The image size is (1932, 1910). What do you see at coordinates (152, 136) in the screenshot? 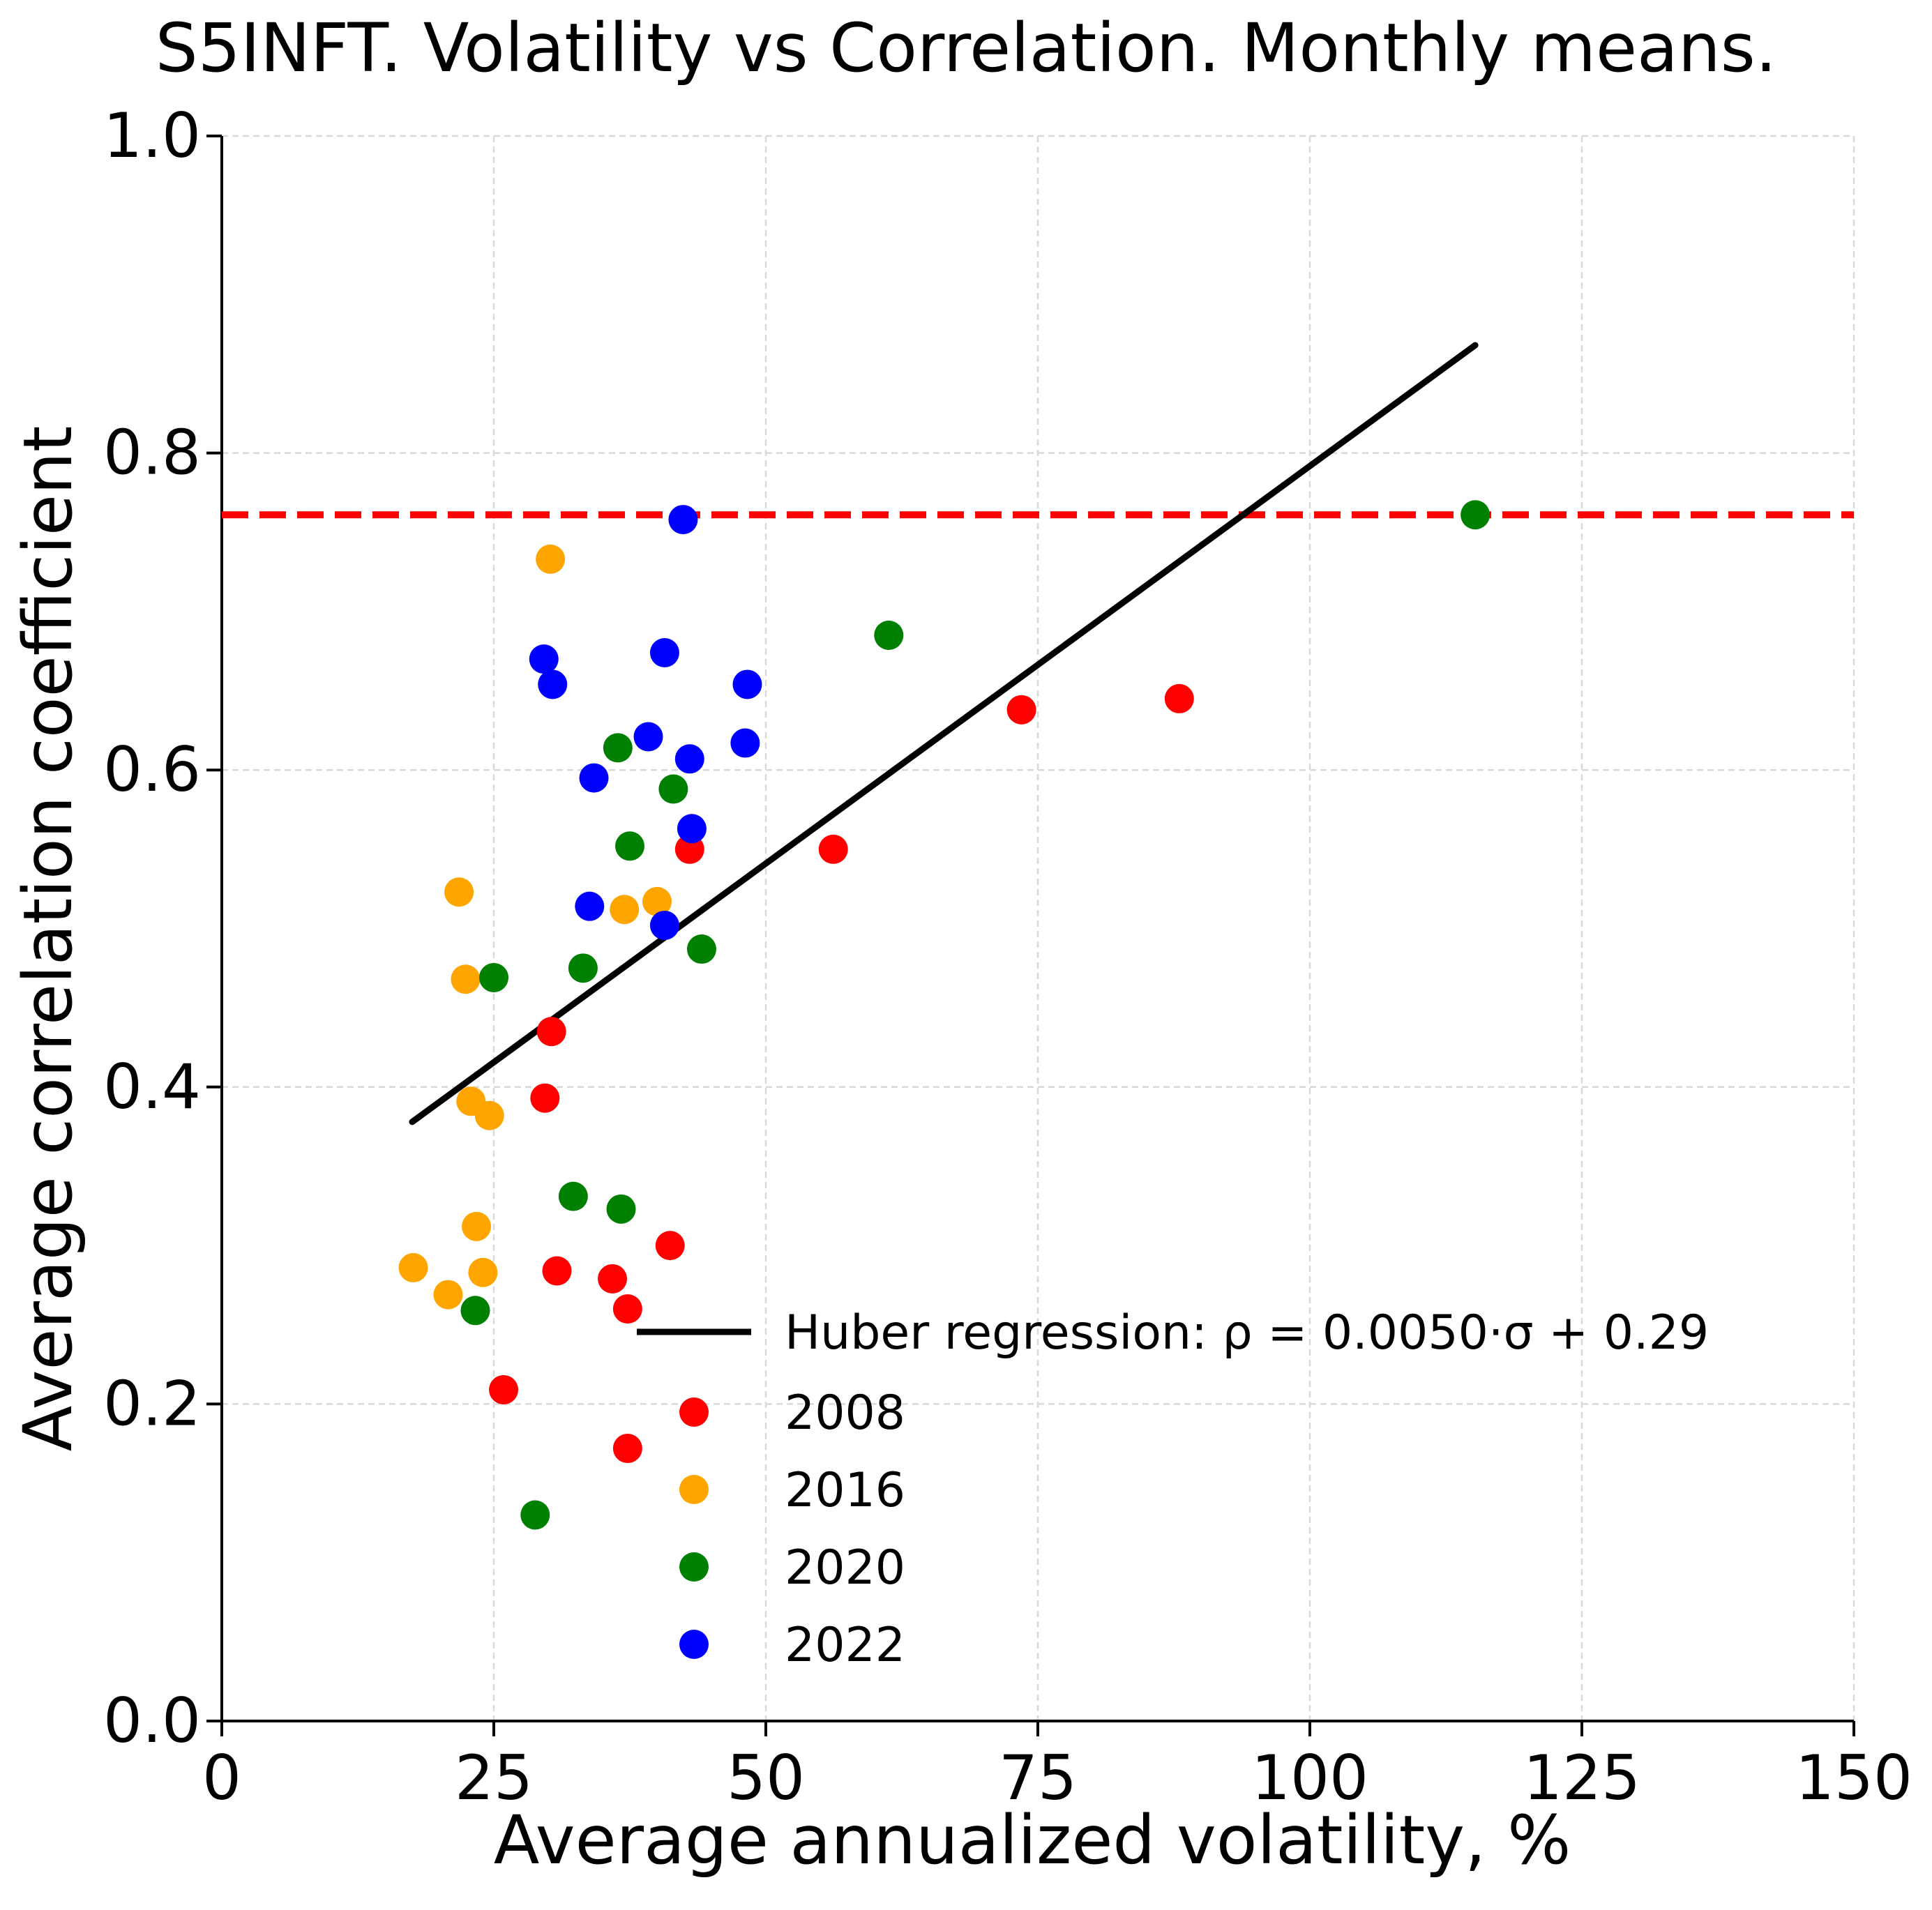
I see `y-tick-label: 1.0` at bounding box center [152, 136].